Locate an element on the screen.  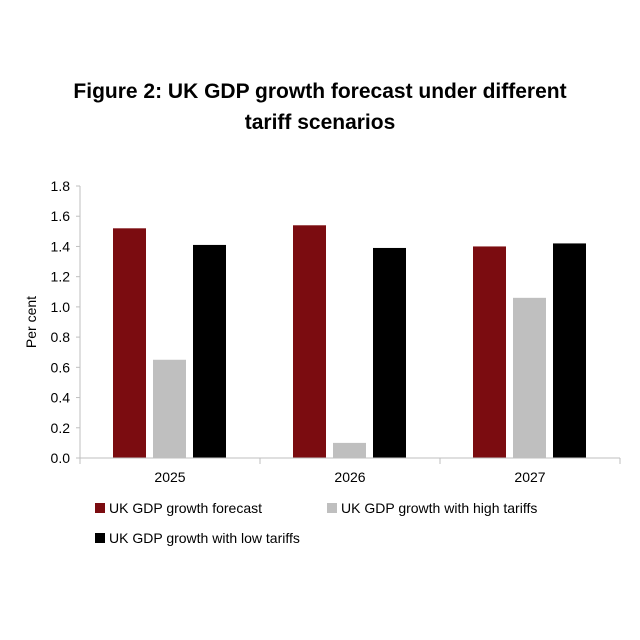
legend-item-high-tariffs: UK GDP growth with high tariffs is located at coordinates (432, 508).